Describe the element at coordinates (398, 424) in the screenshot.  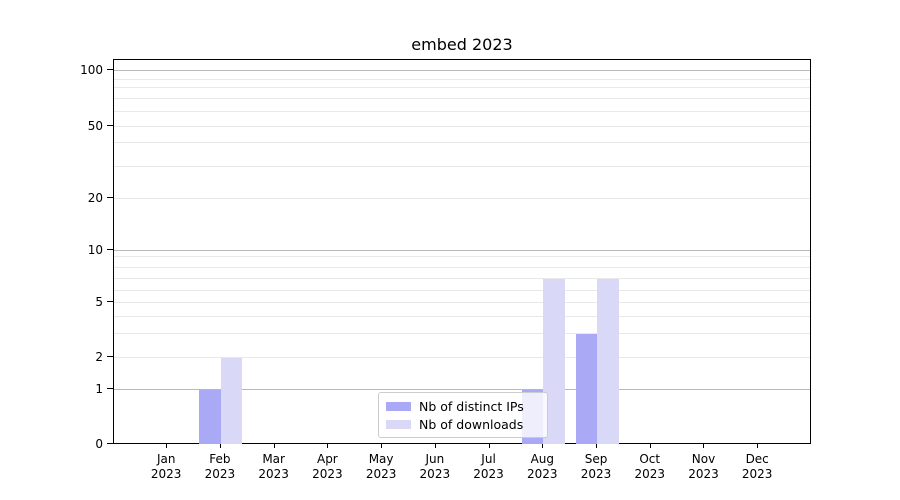
I see `legend-swatch-downloads` at that location.